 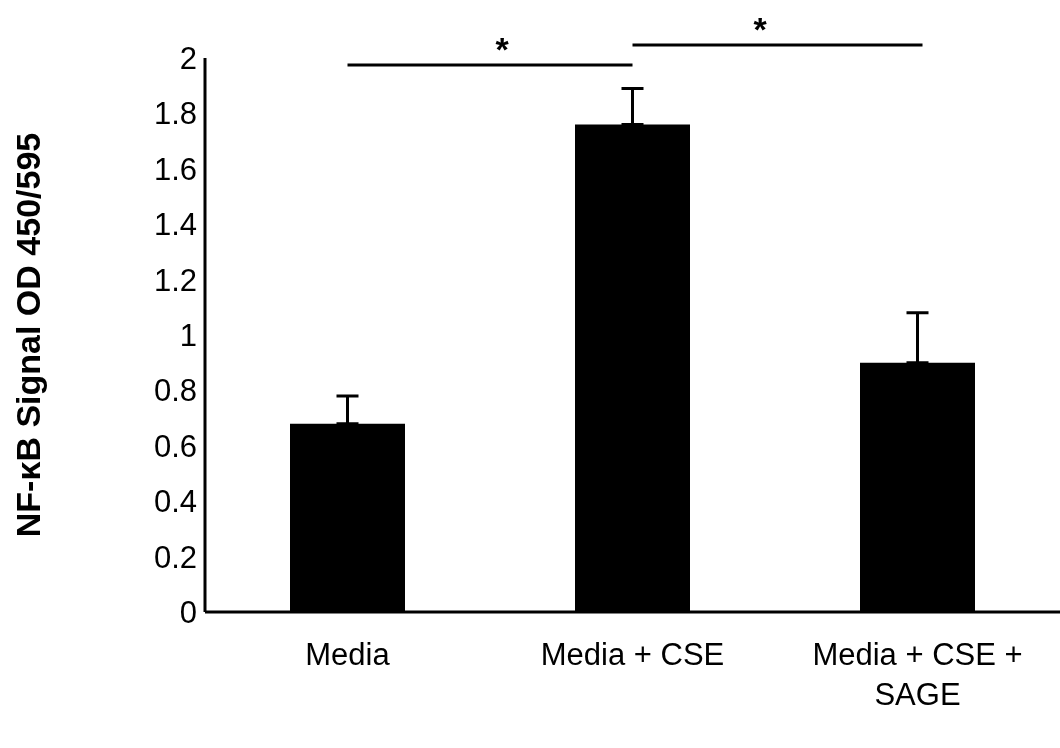 What do you see at coordinates (175, 169) in the screenshot?
I see `y-tick-label: 1.6` at bounding box center [175, 169].